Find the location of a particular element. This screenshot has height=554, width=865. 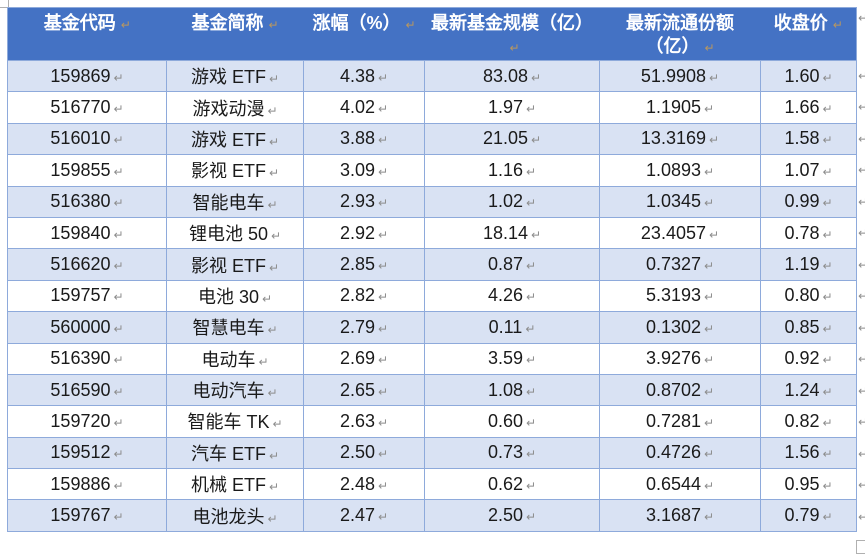

table-cell: 0.1302 ↵ is located at coordinates (680, 327).